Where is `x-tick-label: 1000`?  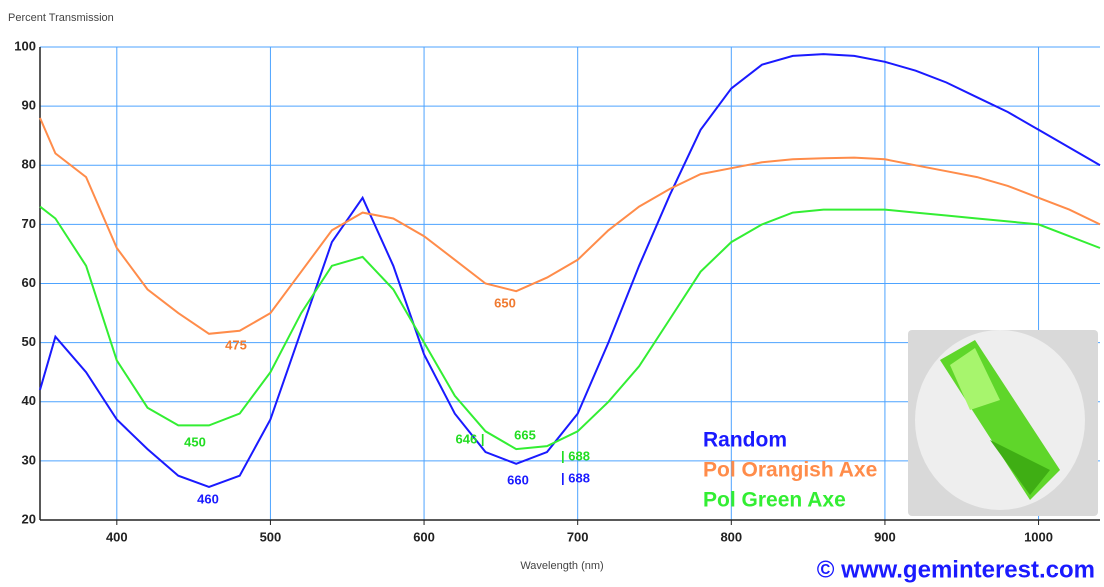
x-tick-label: 1000 is located at coordinates (1038, 536).